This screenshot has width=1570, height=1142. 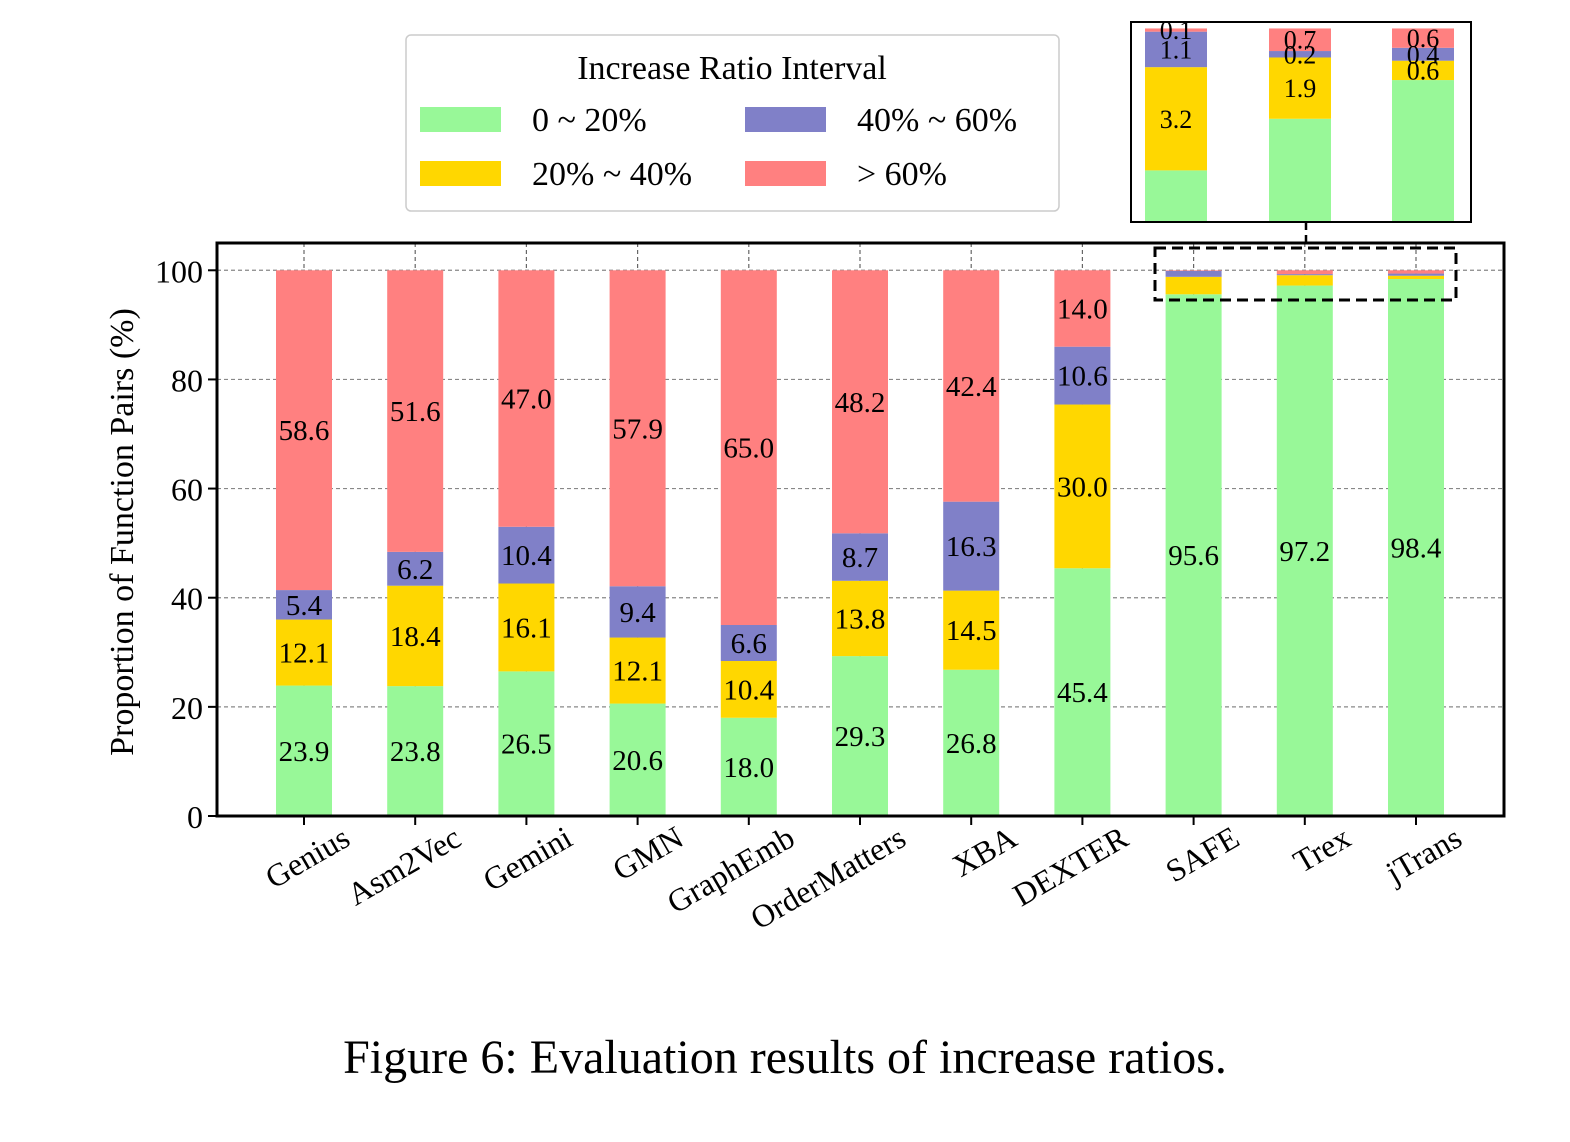 I want to click on x-tick-label: XBA, so click(x=984, y=851).